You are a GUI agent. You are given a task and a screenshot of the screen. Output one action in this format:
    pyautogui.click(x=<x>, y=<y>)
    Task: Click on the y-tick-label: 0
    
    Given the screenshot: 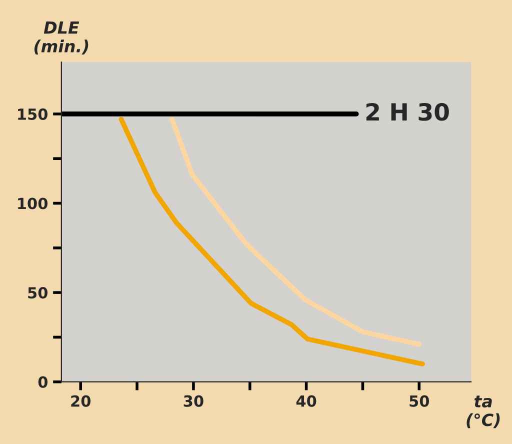 What is the action you would take?
    pyautogui.click(x=43, y=382)
    